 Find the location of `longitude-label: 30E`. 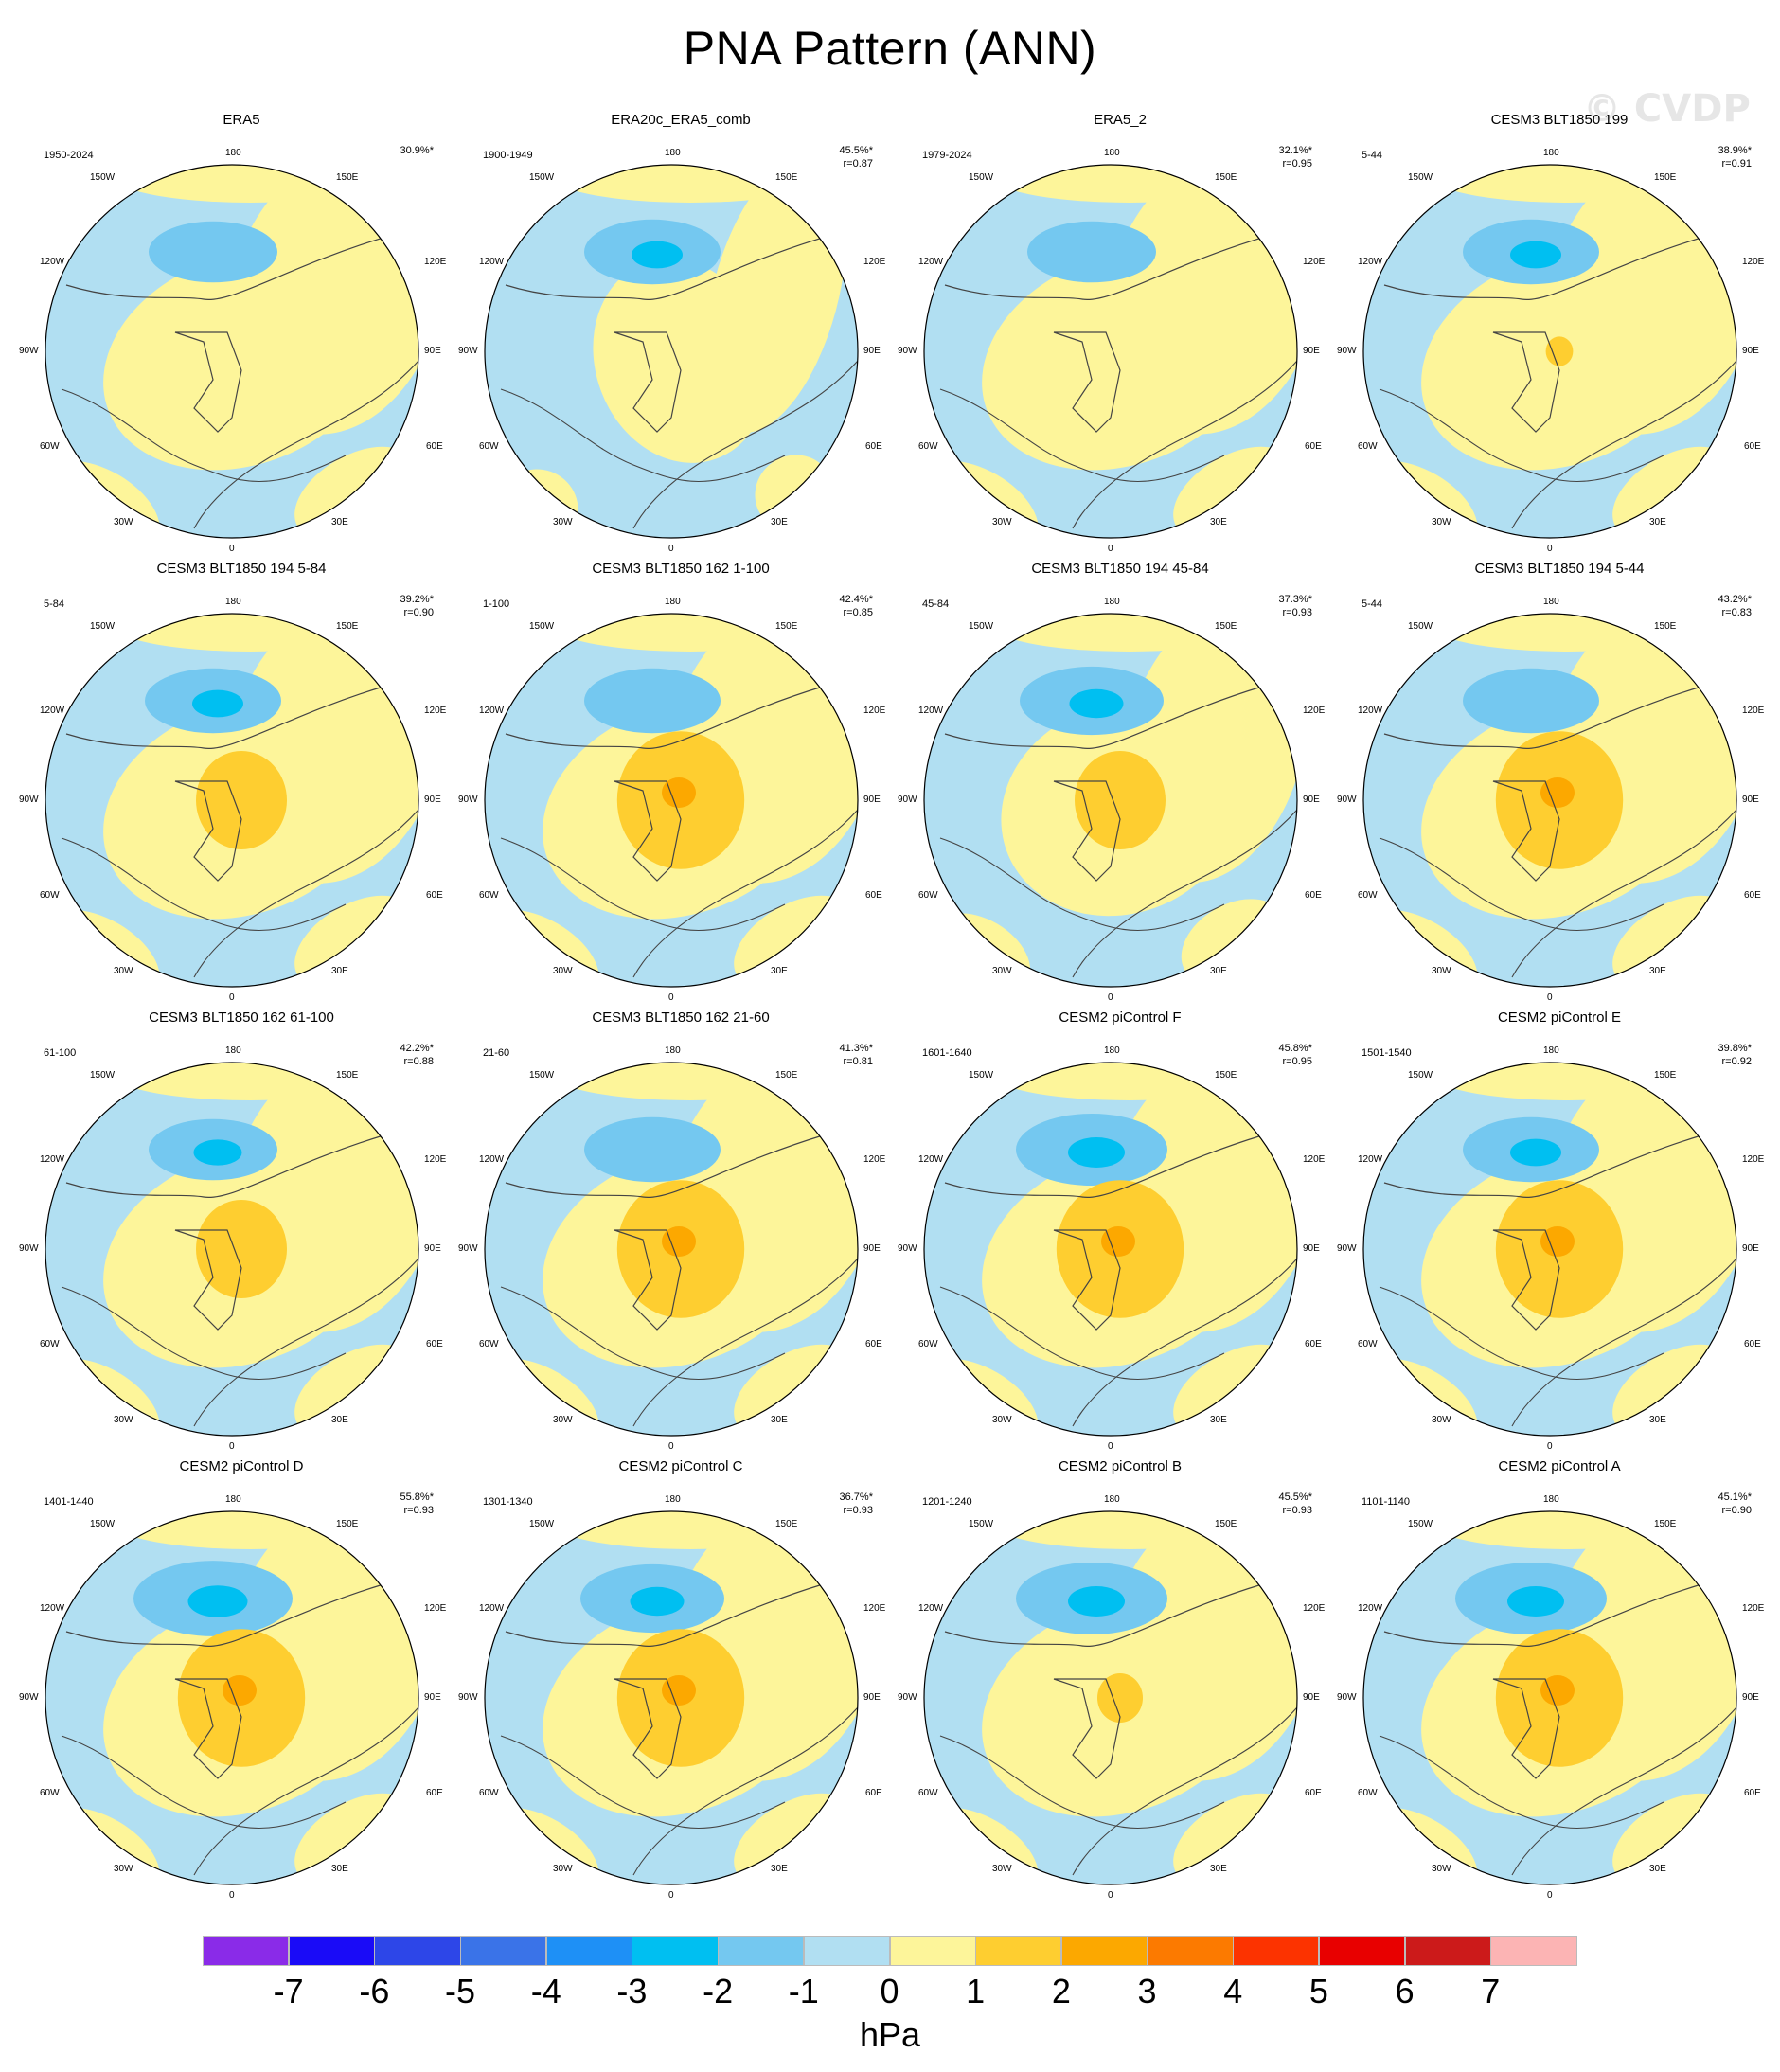

longitude-label: 30E is located at coordinates (1657, 1420).